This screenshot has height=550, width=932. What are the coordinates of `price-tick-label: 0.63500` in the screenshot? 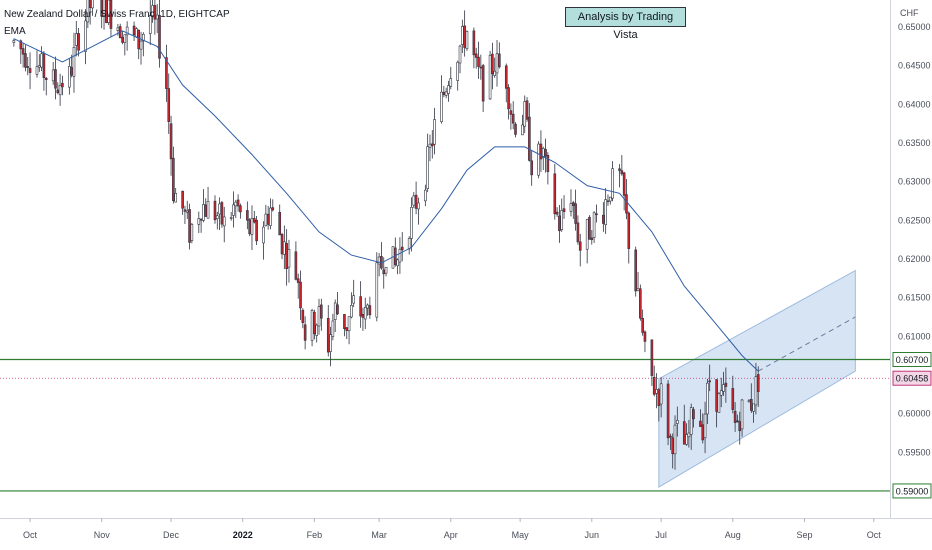 It's located at (914, 143).